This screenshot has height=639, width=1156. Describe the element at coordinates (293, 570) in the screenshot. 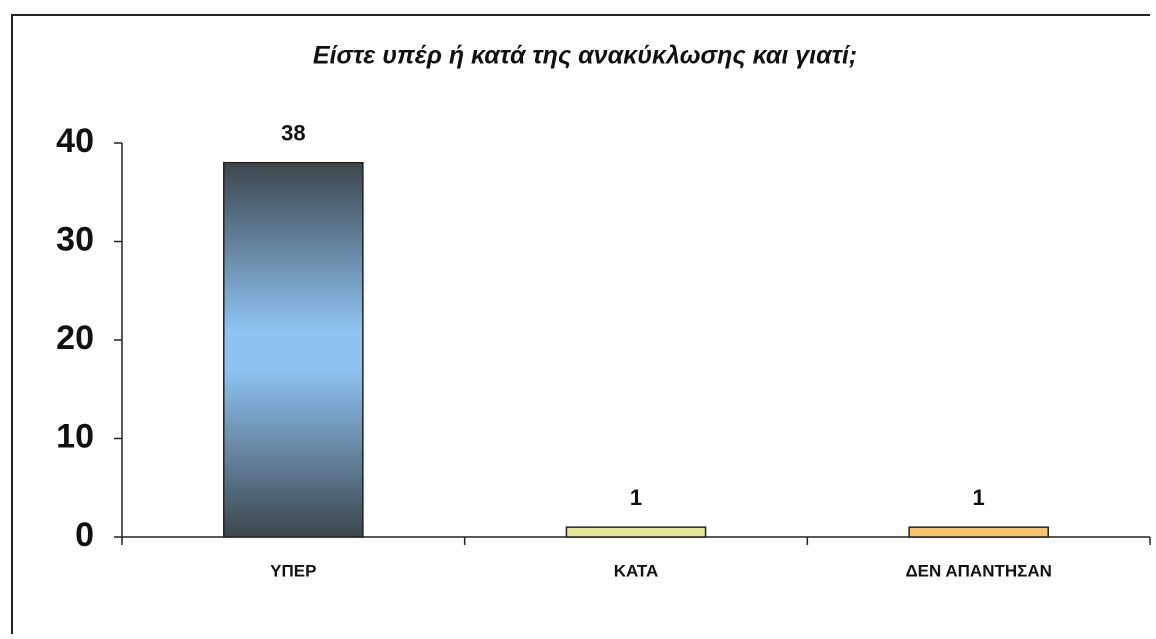

I see `x-tick-label: ΥΠΕΡ` at that location.